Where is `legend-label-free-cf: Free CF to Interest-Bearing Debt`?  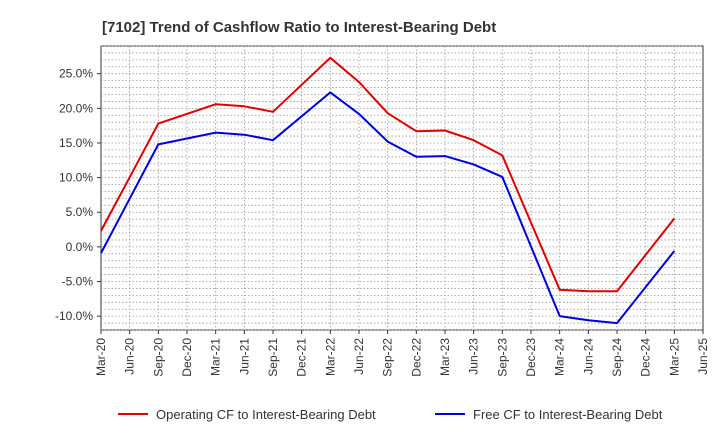 legend-label-free-cf: Free CF to Interest-Bearing Debt is located at coordinates (568, 414).